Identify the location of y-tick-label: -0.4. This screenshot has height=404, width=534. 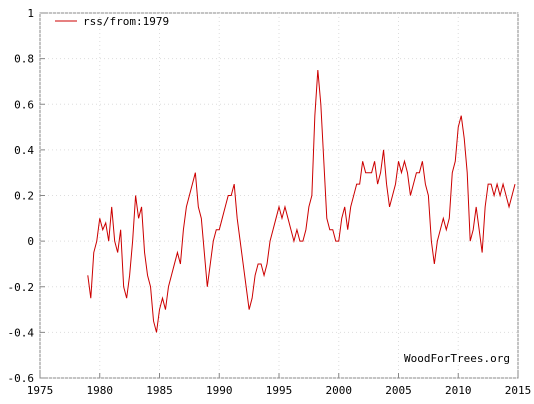
(21, 332).